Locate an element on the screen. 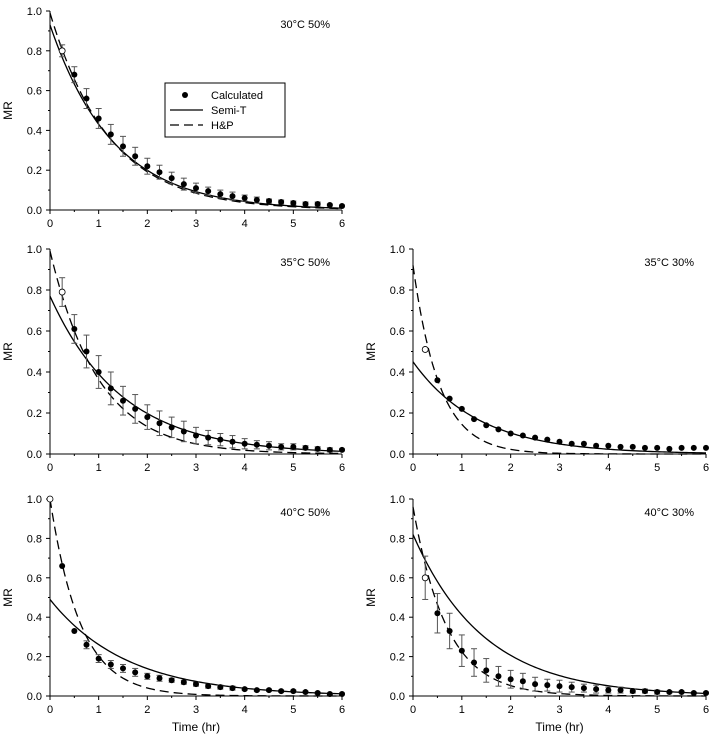 The image size is (709, 738). panel-condition-label: 40°C 50% is located at coordinates (305, 513).